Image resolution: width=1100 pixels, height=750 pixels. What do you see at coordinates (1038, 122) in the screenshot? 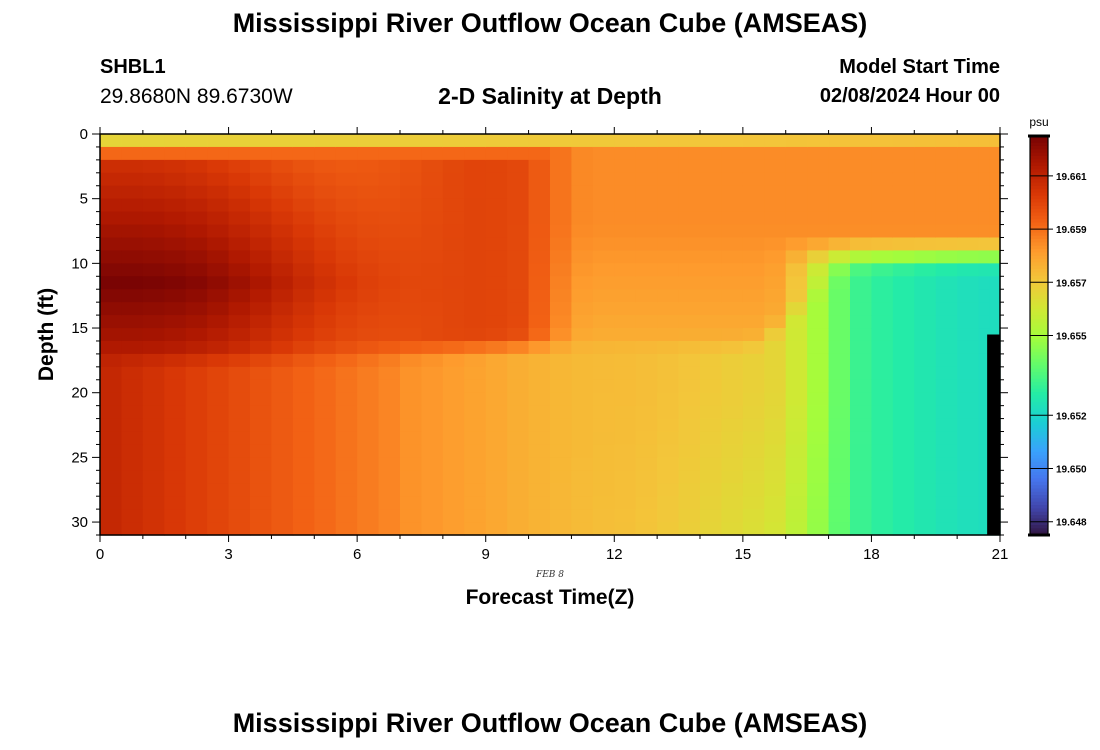
I see `colorbar-unit: psu` at bounding box center [1038, 122].